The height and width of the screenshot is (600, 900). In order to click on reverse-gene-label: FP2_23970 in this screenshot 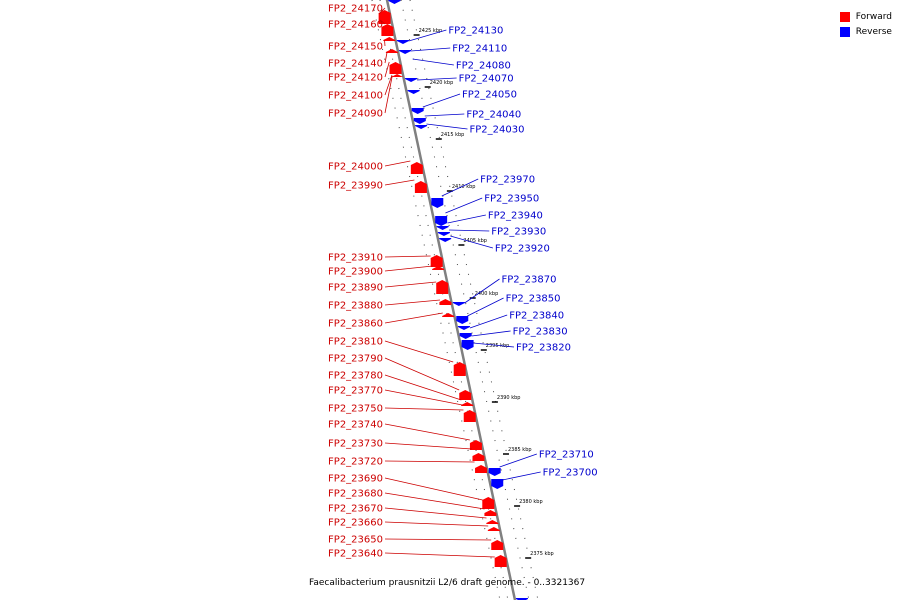, I will do `click(507, 180)`.